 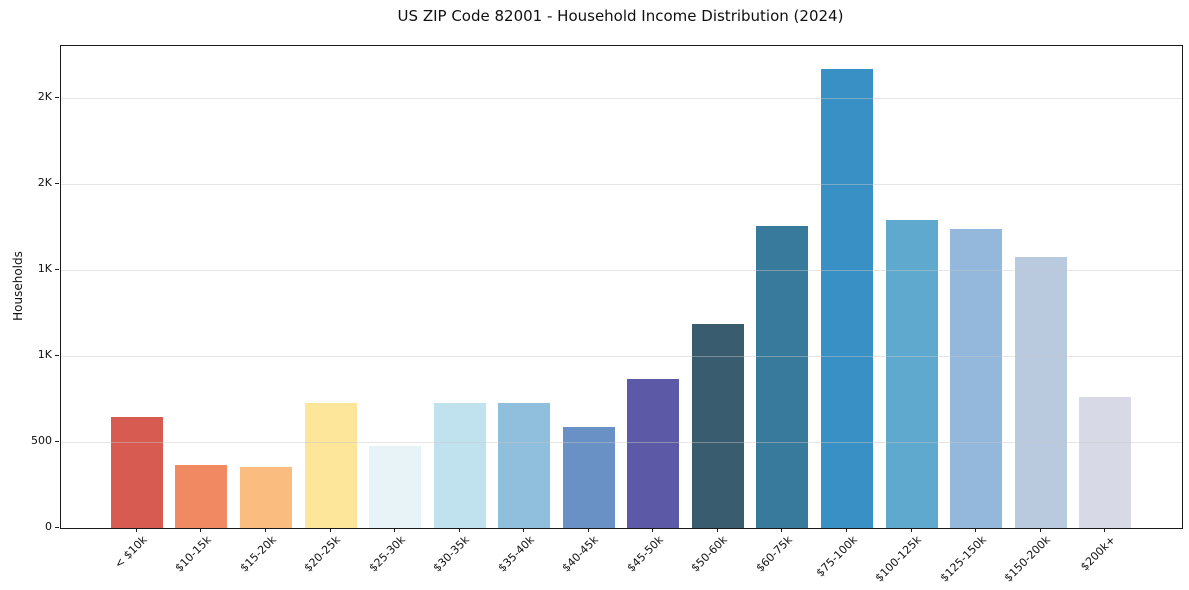 I want to click on x-tick-label: $25-30k, so click(x=387, y=554).